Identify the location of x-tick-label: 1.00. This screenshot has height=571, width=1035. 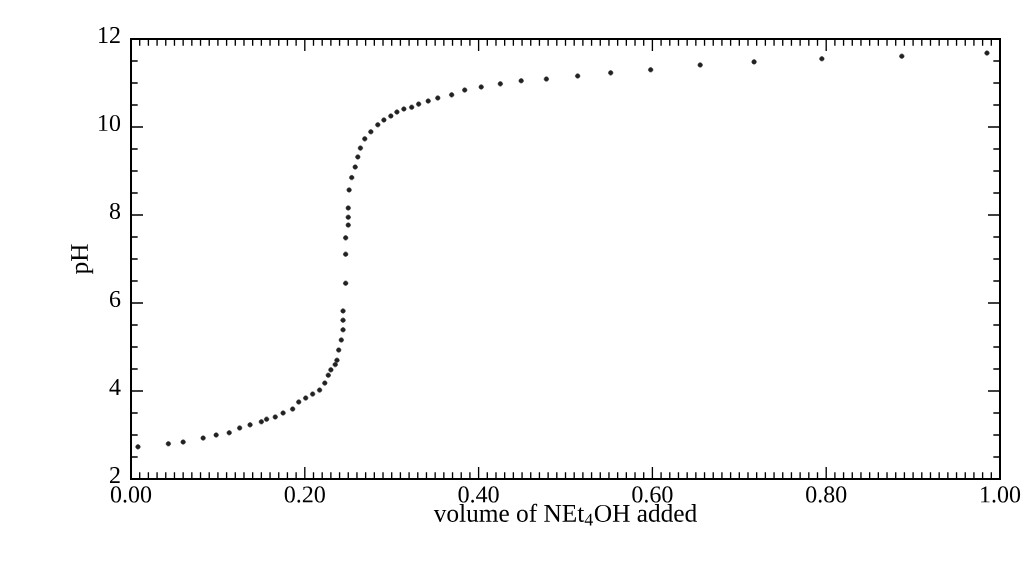
(1001, 494).